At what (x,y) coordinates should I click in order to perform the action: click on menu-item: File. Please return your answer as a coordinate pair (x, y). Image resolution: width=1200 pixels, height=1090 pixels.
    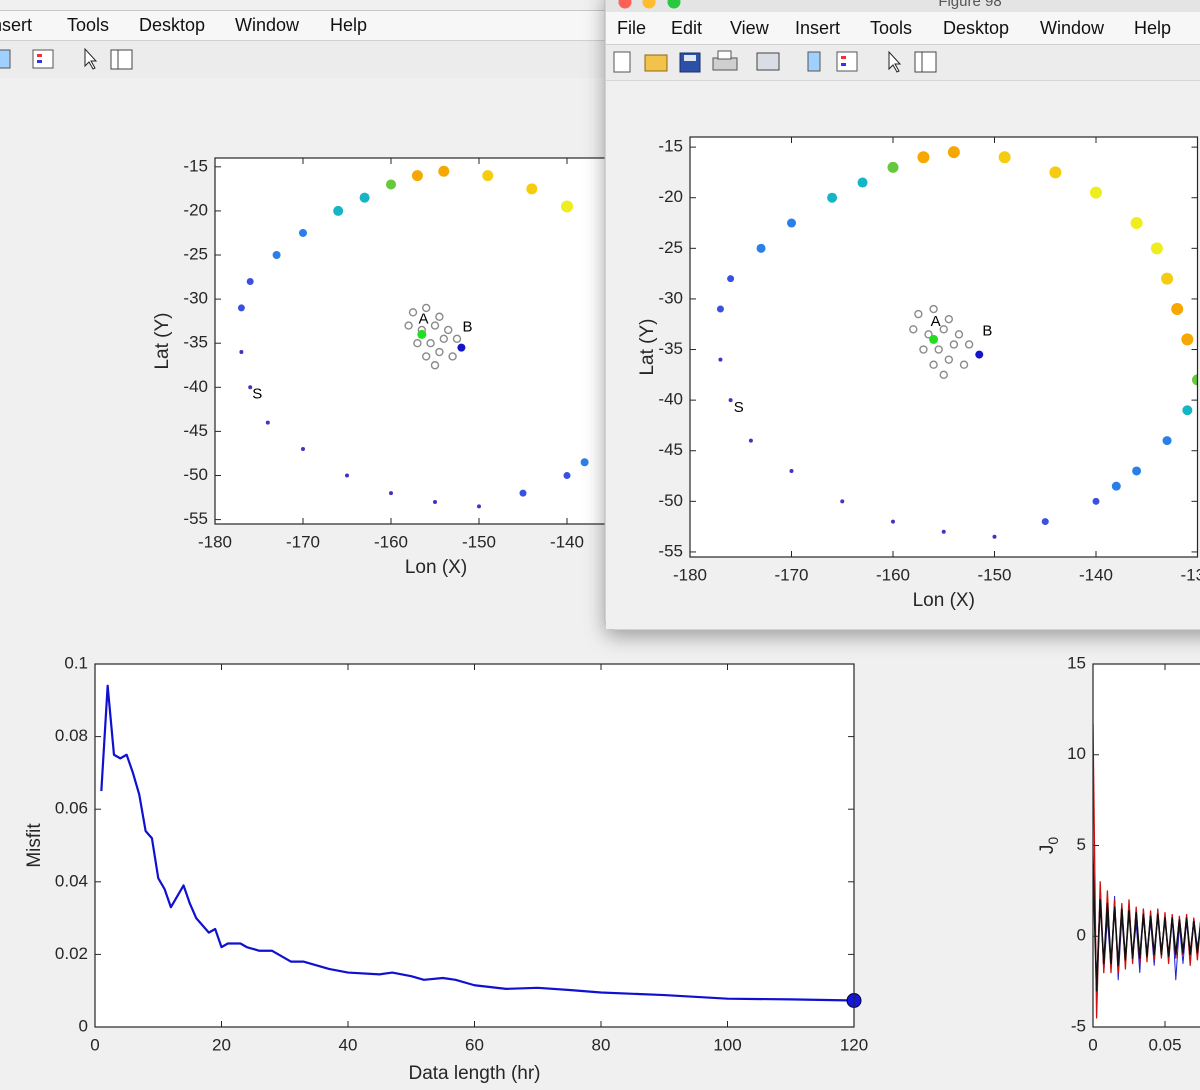
    Looking at the image, I should click on (631, 28).